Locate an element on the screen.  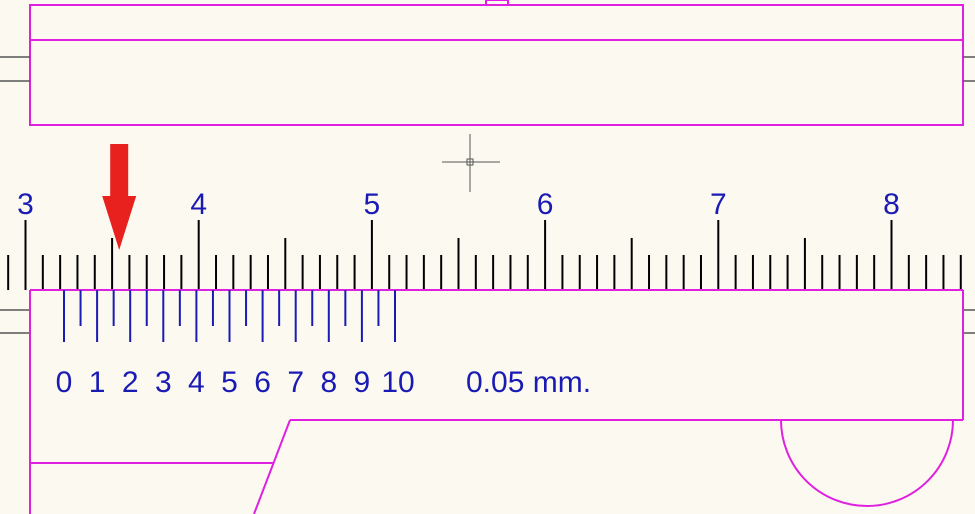
vernier-scale-labels: 0 1 2 3 4 5 6 7 8 9 10 is located at coordinates (235, 382).